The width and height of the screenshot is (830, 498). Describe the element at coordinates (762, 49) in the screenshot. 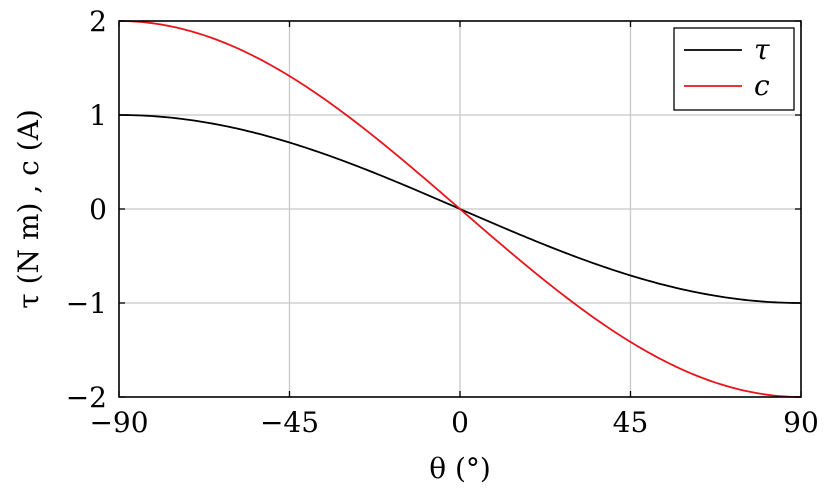

I see `legend-label: τ` at that location.